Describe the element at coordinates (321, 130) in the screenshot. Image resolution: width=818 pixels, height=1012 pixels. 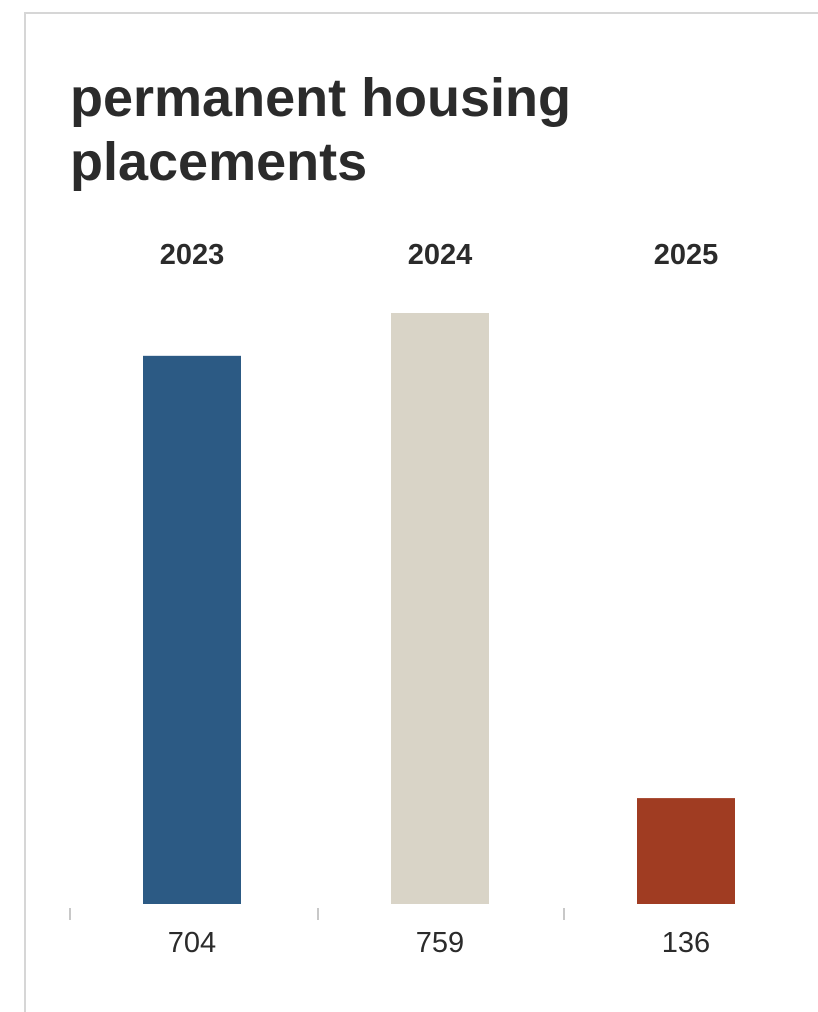
I see `chart-title: permanent housing placements` at that location.